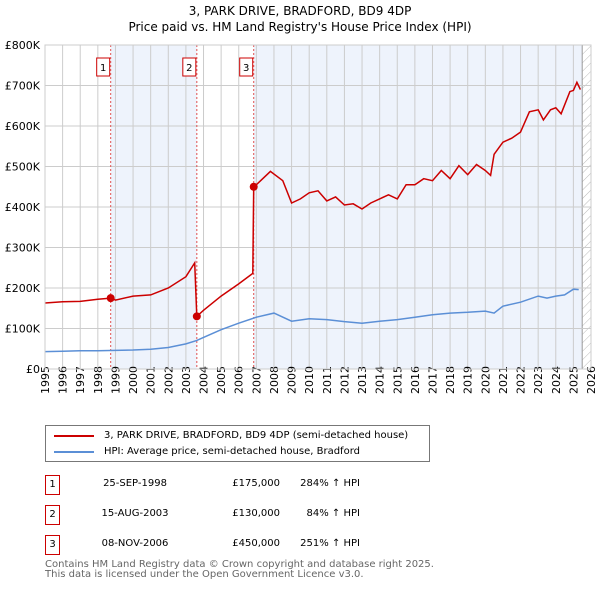 This screenshot has width=600, height=590. Describe the element at coordinates (503, 380) in the screenshot. I see `x-tick-label: 2021` at that location.